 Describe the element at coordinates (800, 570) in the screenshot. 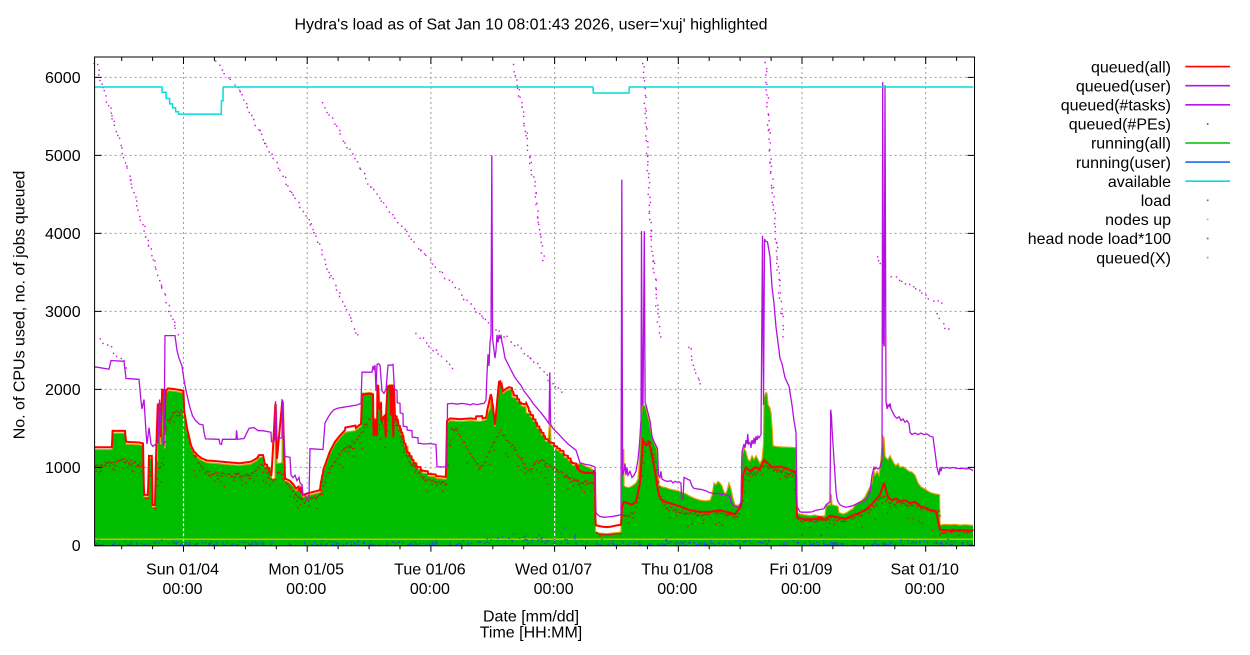

I see `svg-text: Fri 01/09` at that location.